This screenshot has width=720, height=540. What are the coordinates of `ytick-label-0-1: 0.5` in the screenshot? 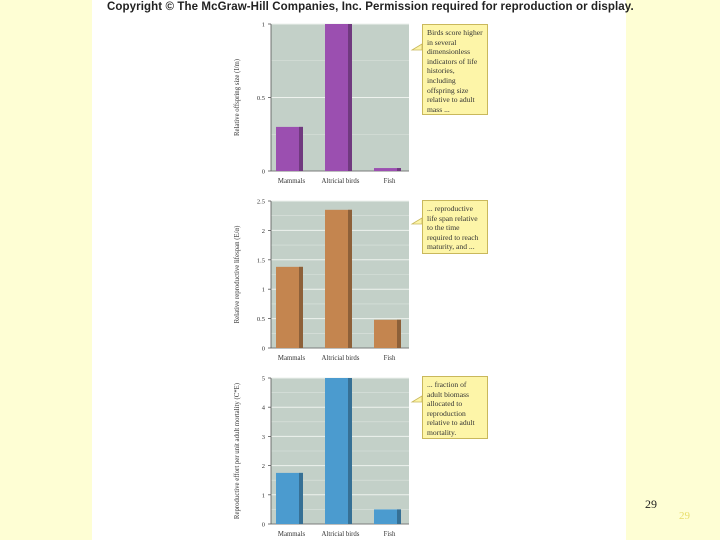 It's located at (261, 98).